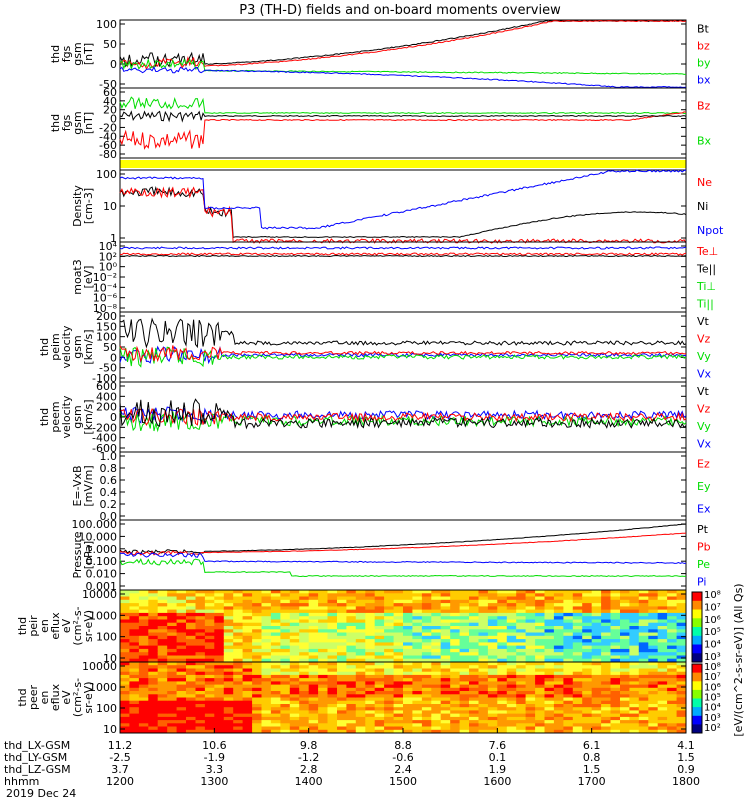  What do you see at coordinates (403, 781) in the screenshot?
I see `x-tick-label: 1500` at bounding box center [403, 781].